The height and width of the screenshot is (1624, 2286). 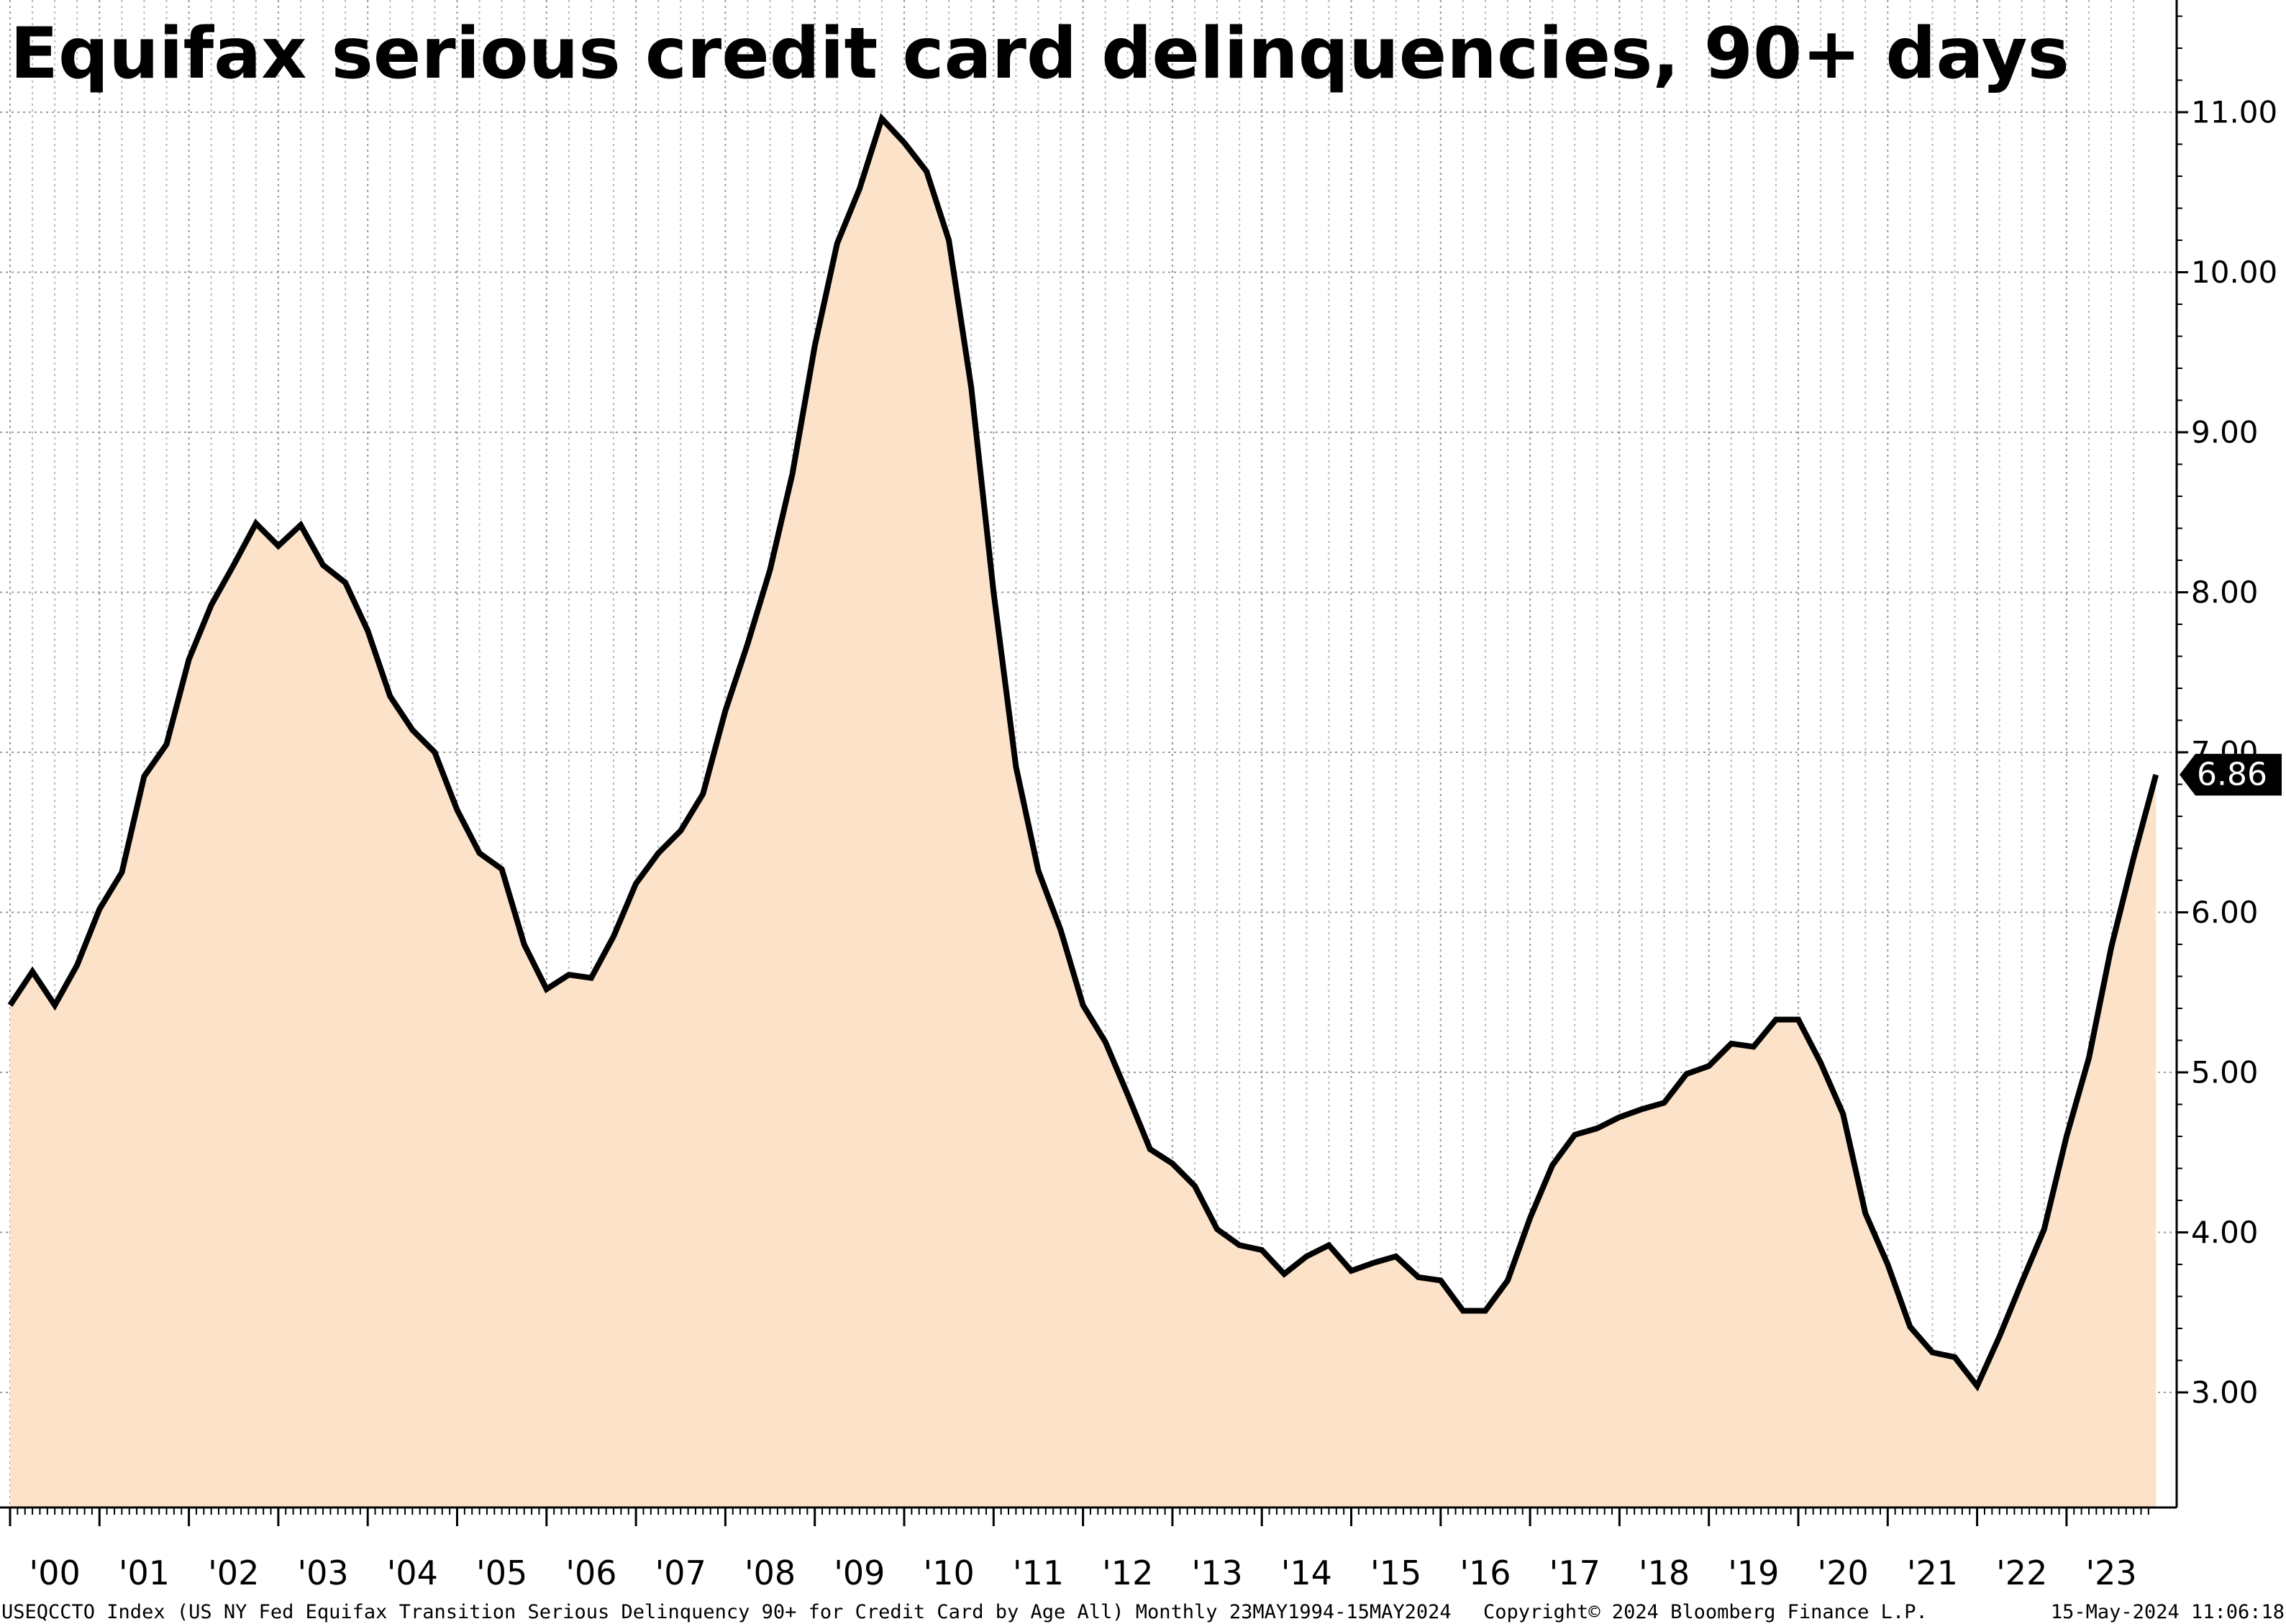 What do you see at coordinates (1665, 1573) in the screenshot?
I see `x-tick-label: '18` at bounding box center [1665, 1573].